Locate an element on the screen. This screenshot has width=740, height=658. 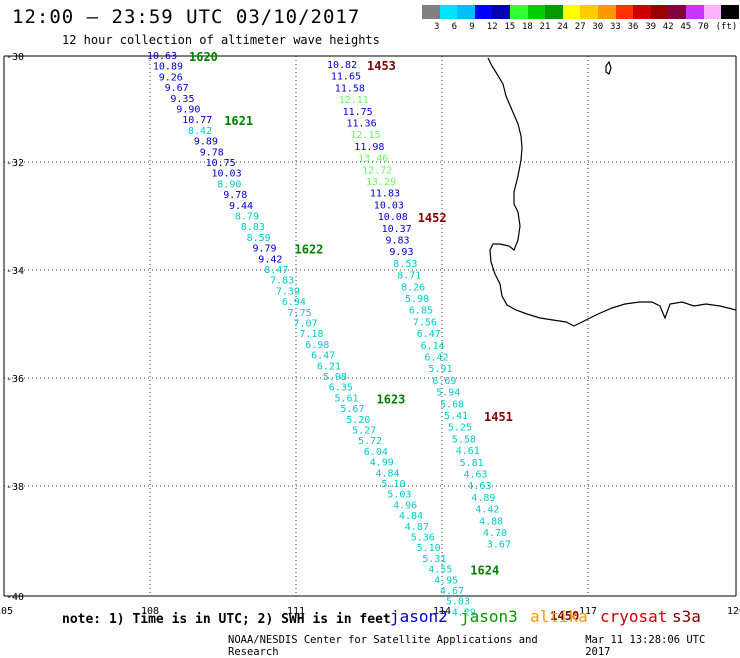
track-a-value: 8.59 is located at coordinates (259, 238).